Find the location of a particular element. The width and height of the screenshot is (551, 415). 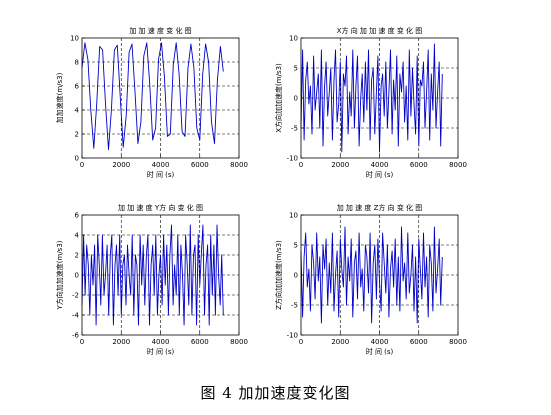

y-axis-label: Y方向加加速度(m/s3) is located at coordinates (59, 275).